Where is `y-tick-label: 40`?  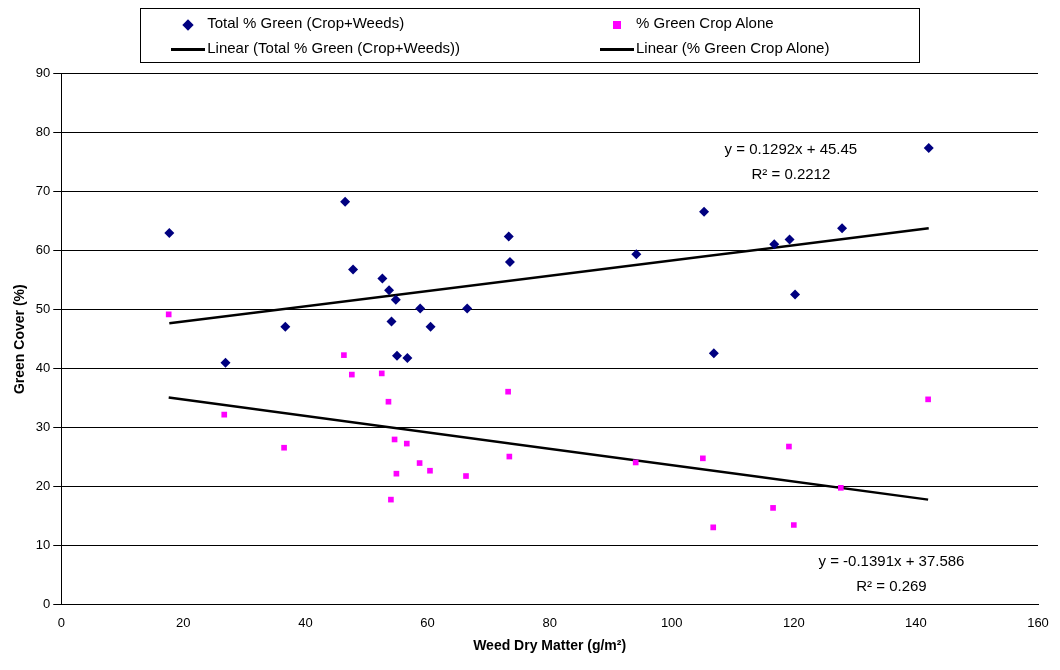
y-tick-label: 40 is located at coordinates (43, 368).